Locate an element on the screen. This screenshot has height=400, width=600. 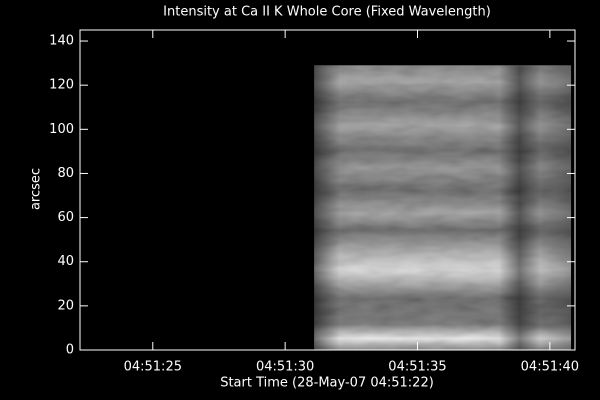
x-tick-label: 04:51:25 is located at coordinates (153, 367).